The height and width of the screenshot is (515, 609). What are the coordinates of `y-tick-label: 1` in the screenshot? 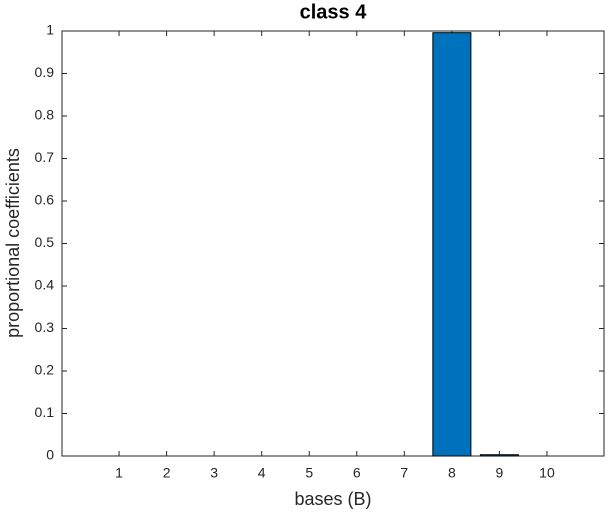 It's located at (50, 30).